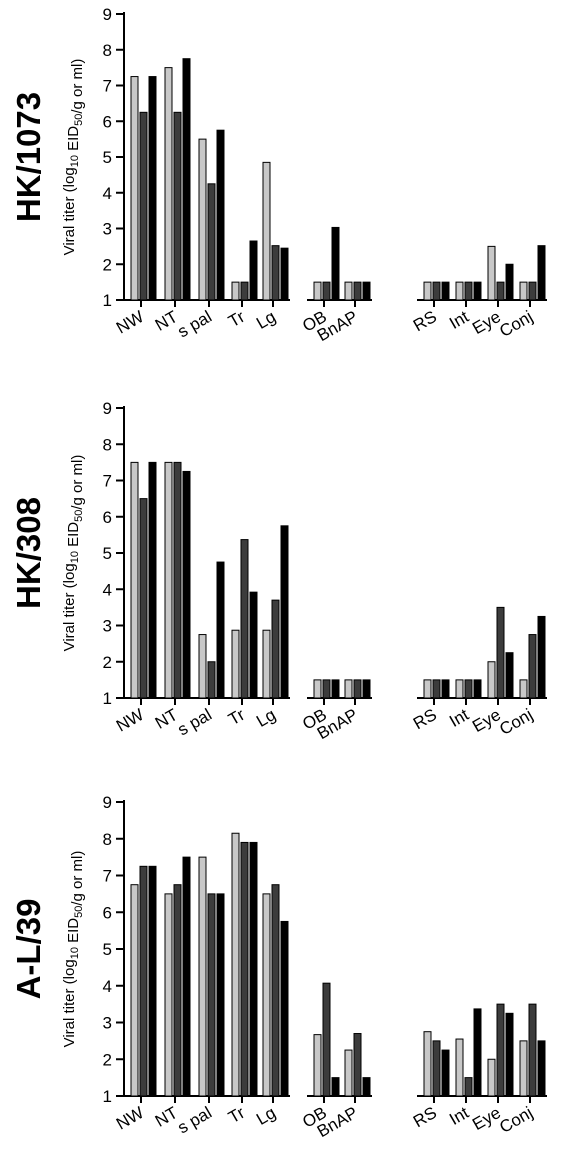  Describe the element at coordinates (107, 193) in the screenshot. I see `y-tick-label: 4` at that location.